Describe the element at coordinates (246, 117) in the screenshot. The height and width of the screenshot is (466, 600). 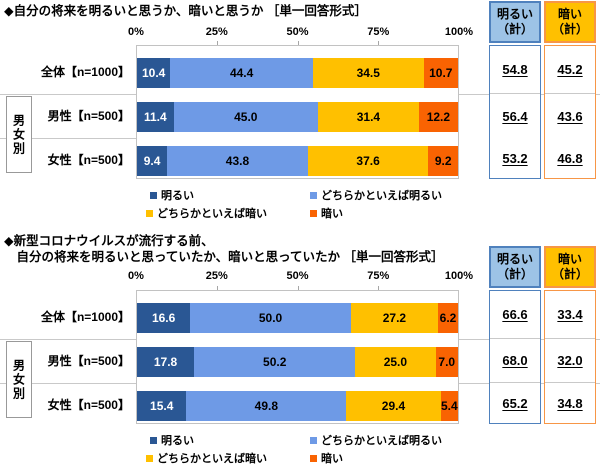
I see `bar-segment: 45.0` at that location.